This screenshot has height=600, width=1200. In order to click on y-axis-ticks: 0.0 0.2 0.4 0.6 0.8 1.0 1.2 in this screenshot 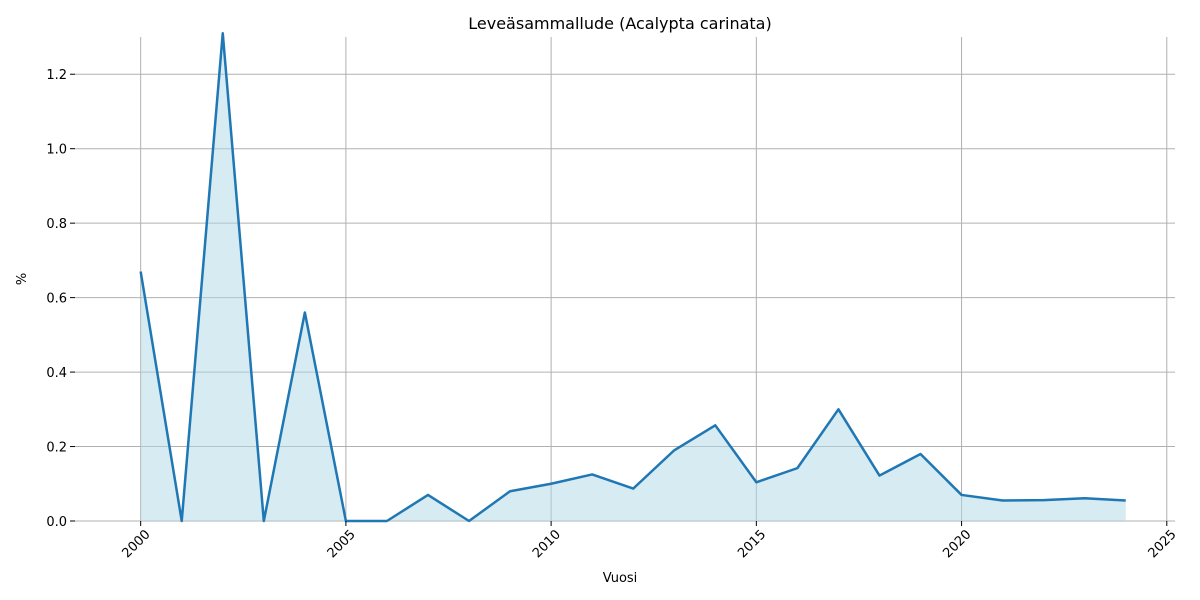, I will do `click(60, 299)`.